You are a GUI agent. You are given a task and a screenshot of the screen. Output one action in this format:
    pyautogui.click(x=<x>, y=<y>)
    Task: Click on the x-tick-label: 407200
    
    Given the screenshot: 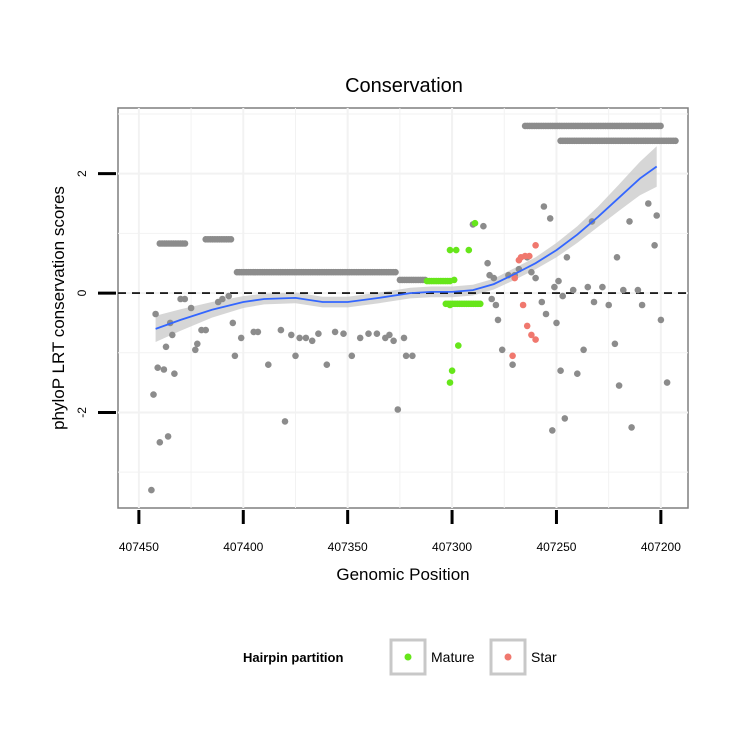 What is the action you would take?
    pyautogui.click(x=661, y=547)
    